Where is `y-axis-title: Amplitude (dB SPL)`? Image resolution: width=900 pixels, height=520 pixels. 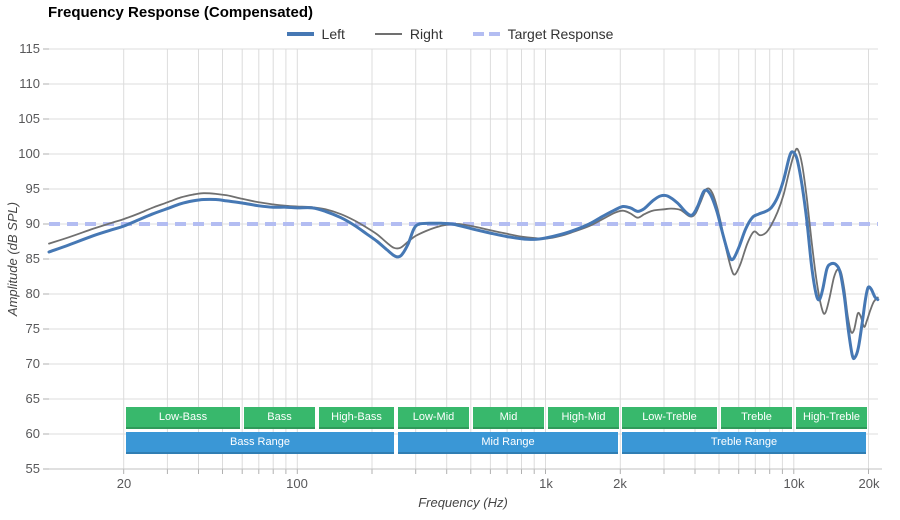
y-axis-title: Amplitude (dB SPL) is located at coordinates (12, 259).